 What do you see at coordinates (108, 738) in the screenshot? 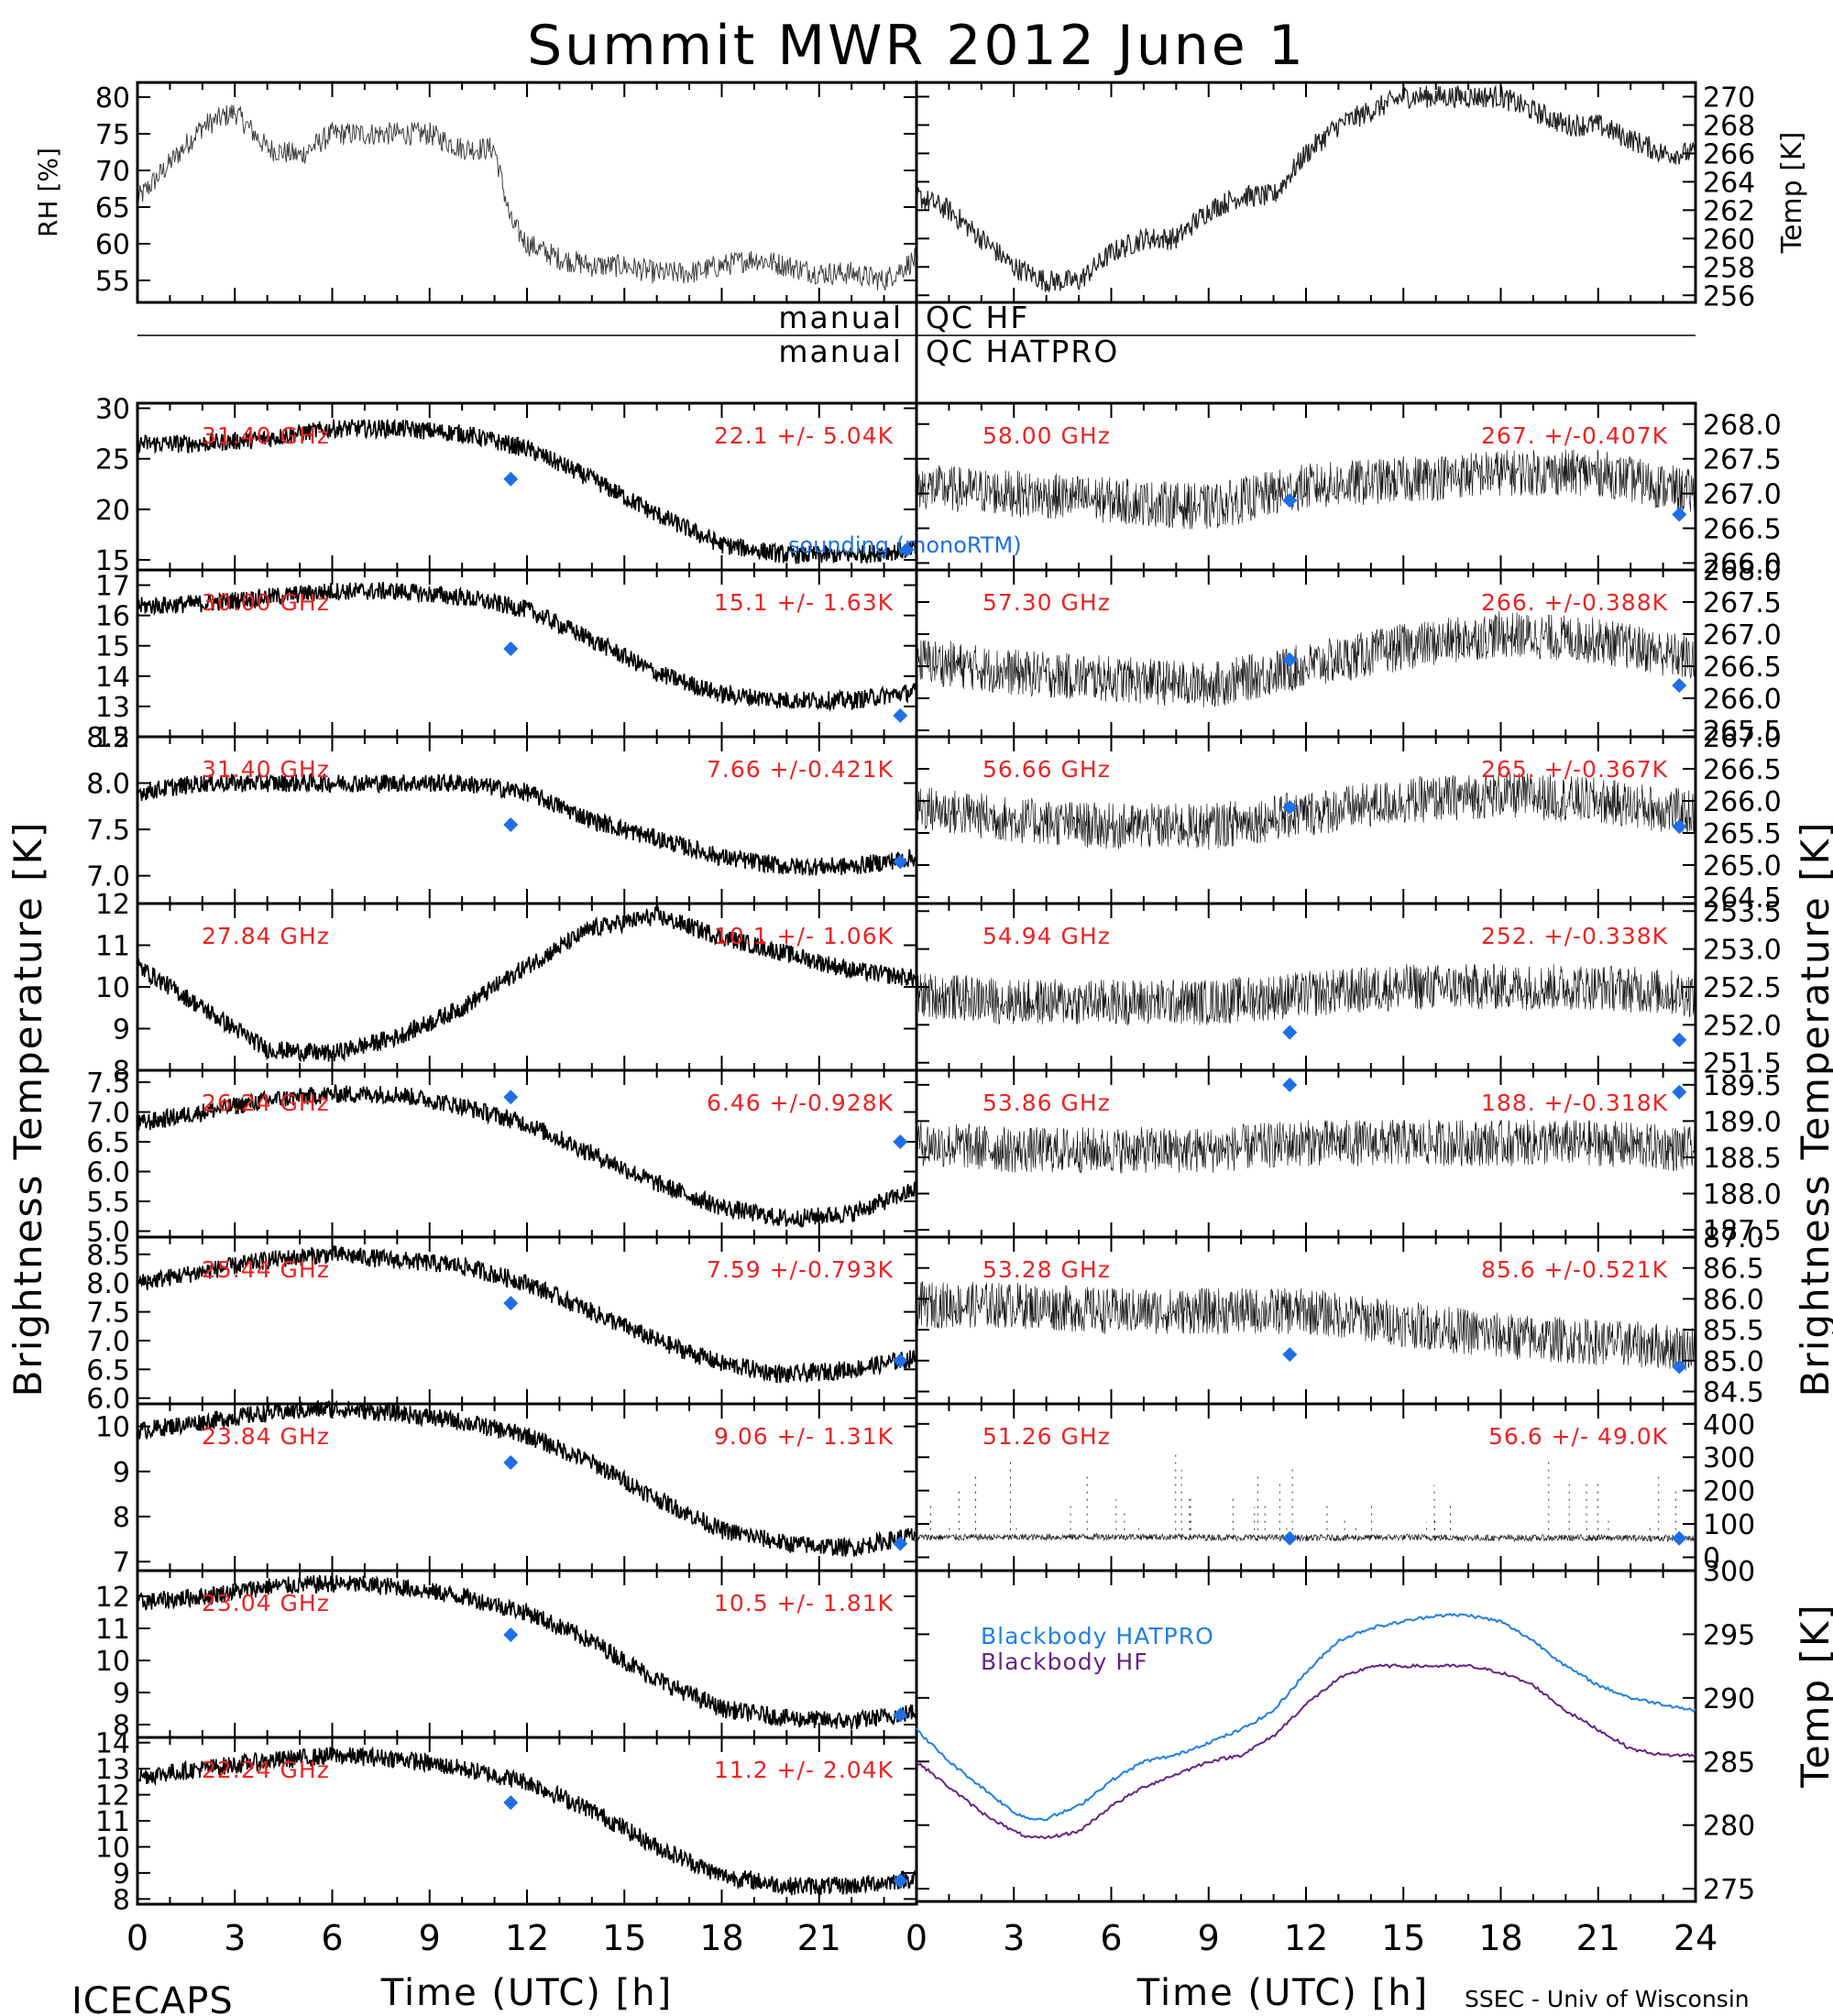
I see `left-panel-ytick-label: 8.5` at bounding box center [108, 738].